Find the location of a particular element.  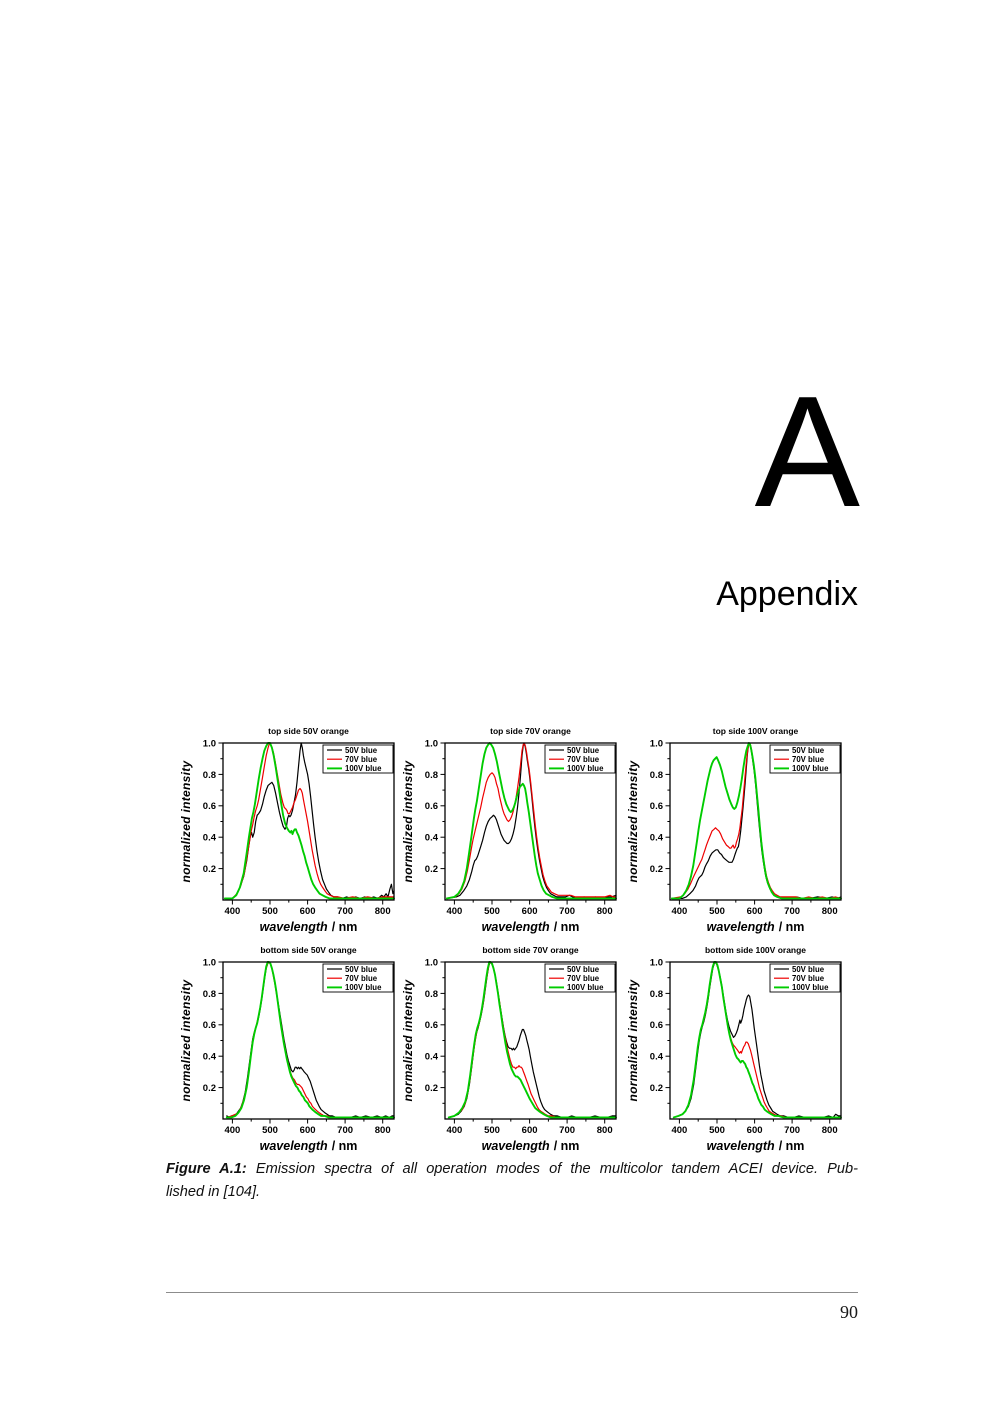

chart-title: top side 50V orange is located at coordinates (308, 731).